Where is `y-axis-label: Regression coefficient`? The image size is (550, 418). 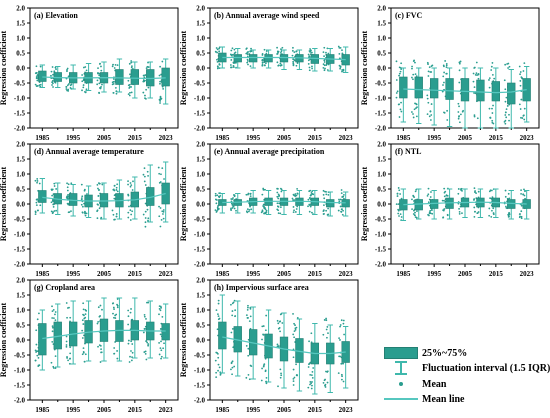
y-axis-label: Regression coefficient is located at coordinates (4, 68).